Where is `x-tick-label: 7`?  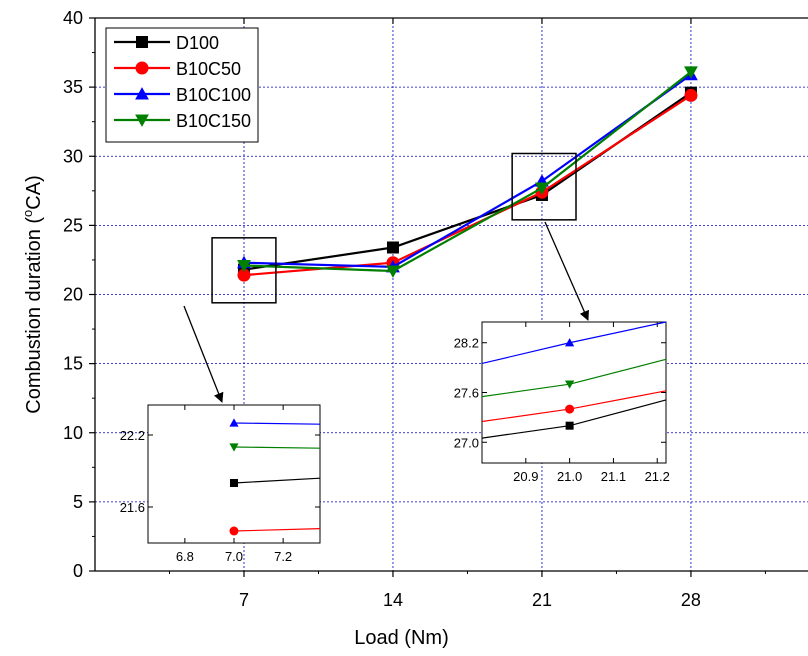
x-tick-label: 7 is located at coordinates (244, 600).